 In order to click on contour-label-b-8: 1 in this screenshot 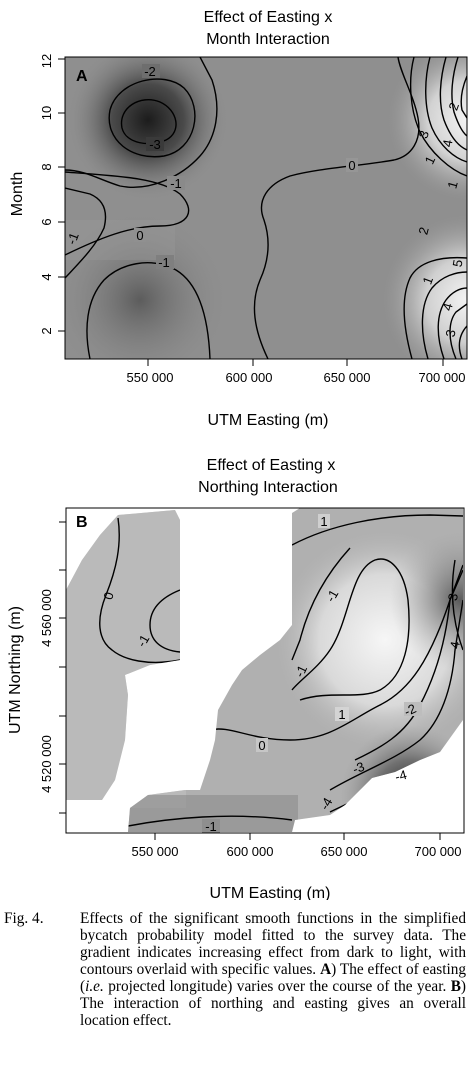, I will do `click(341, 714)`.